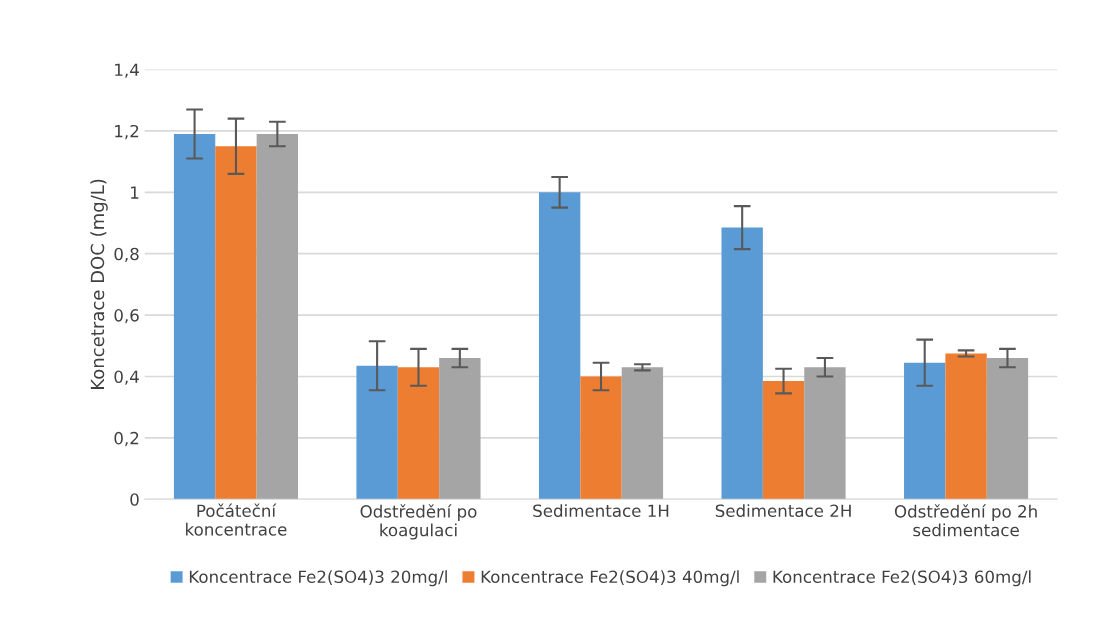  I want to click on legend-label: Koncentrace Fe2(SO4)3 60mg/l, so click(902, 578).